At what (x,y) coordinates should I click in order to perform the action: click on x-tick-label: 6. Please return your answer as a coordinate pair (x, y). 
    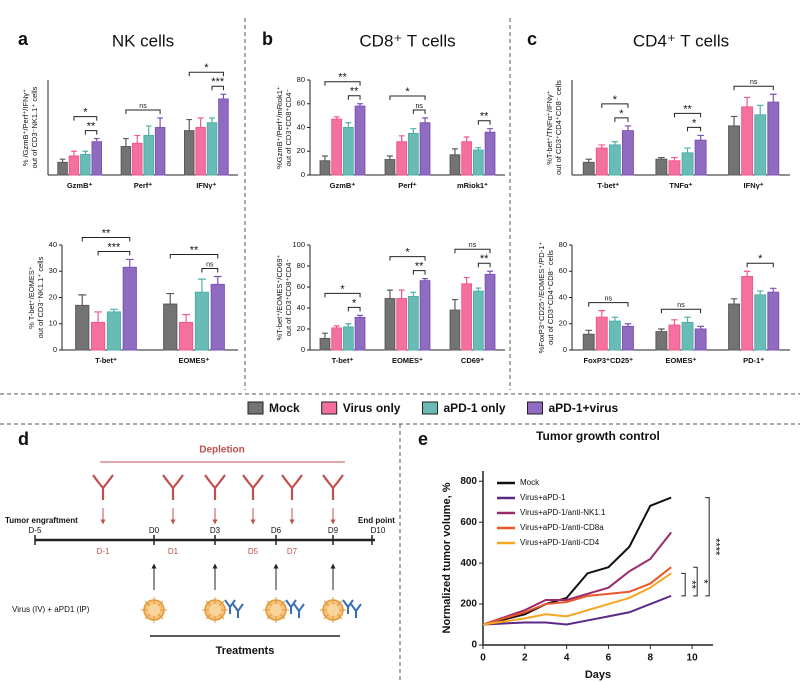
    Looking at the image, I should click on (609, 658).